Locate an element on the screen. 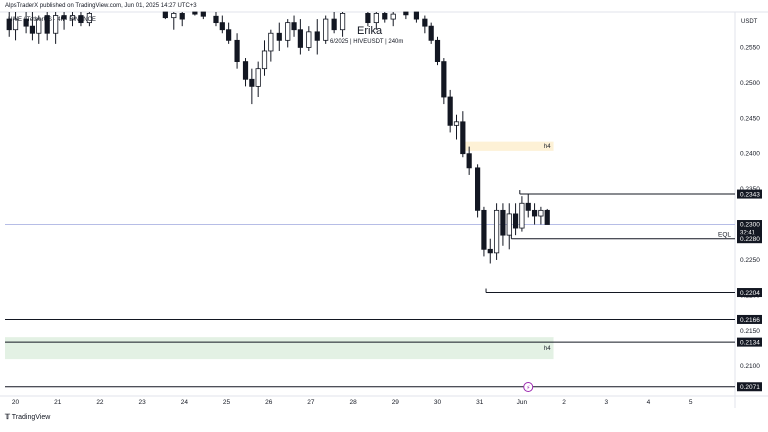 Image resolution: width=768 pixels, height=432 pixels. x-tick-label: 29 is located at coordinates (396, 402).